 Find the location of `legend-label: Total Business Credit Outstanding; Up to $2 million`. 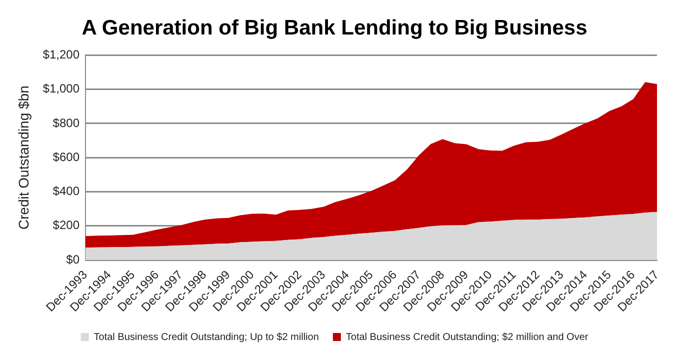

legend-label: Total Business Credit Outstanding; Up to $2 million is located at coordinates (206, 337).